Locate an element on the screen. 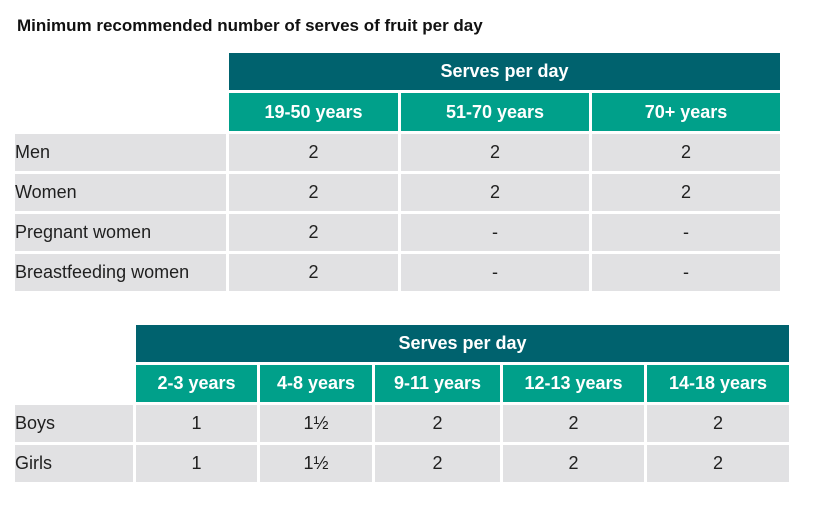  table-row: Women 2 2 2 is located at coordinates (397, 192).